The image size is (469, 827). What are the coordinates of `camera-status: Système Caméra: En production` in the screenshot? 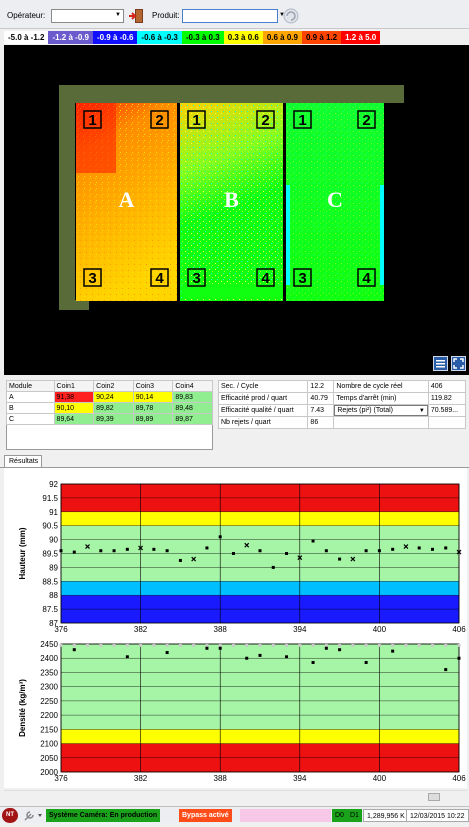 It's located at (103, 815).